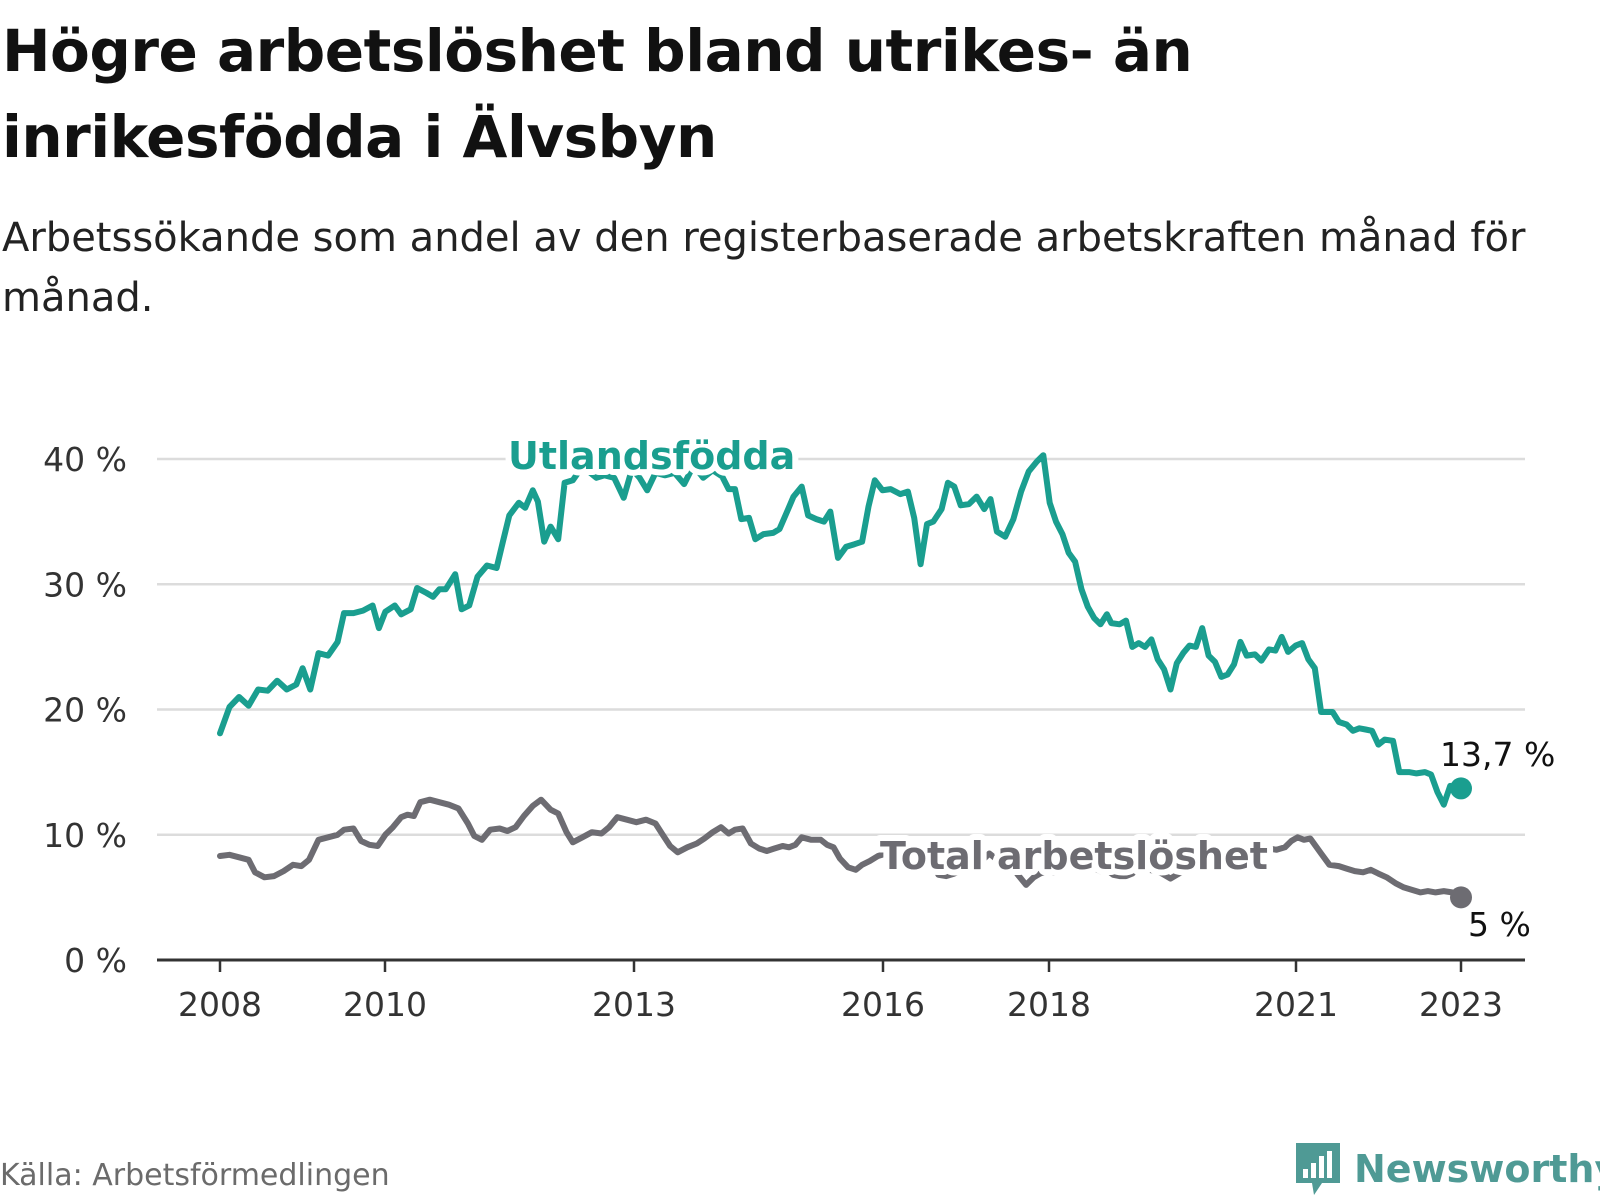 The width and height of the screenshot is (1600, 1200). Describe the element at coordinates (85, 459) in the screenshot. I see `y-tick-label: 40 %` at that location.